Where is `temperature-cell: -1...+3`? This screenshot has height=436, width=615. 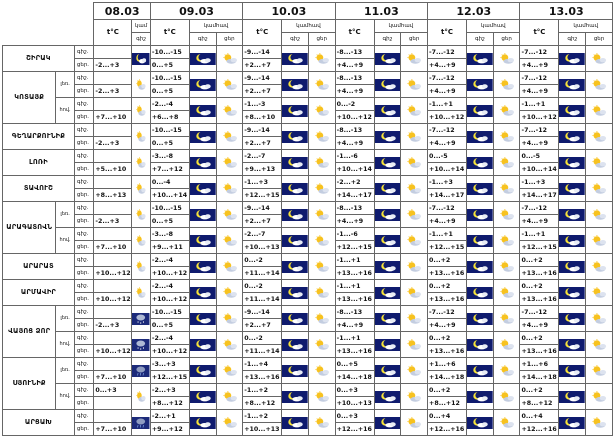
temperature-cell: -1...+3 is located at coordinates (447, 182).